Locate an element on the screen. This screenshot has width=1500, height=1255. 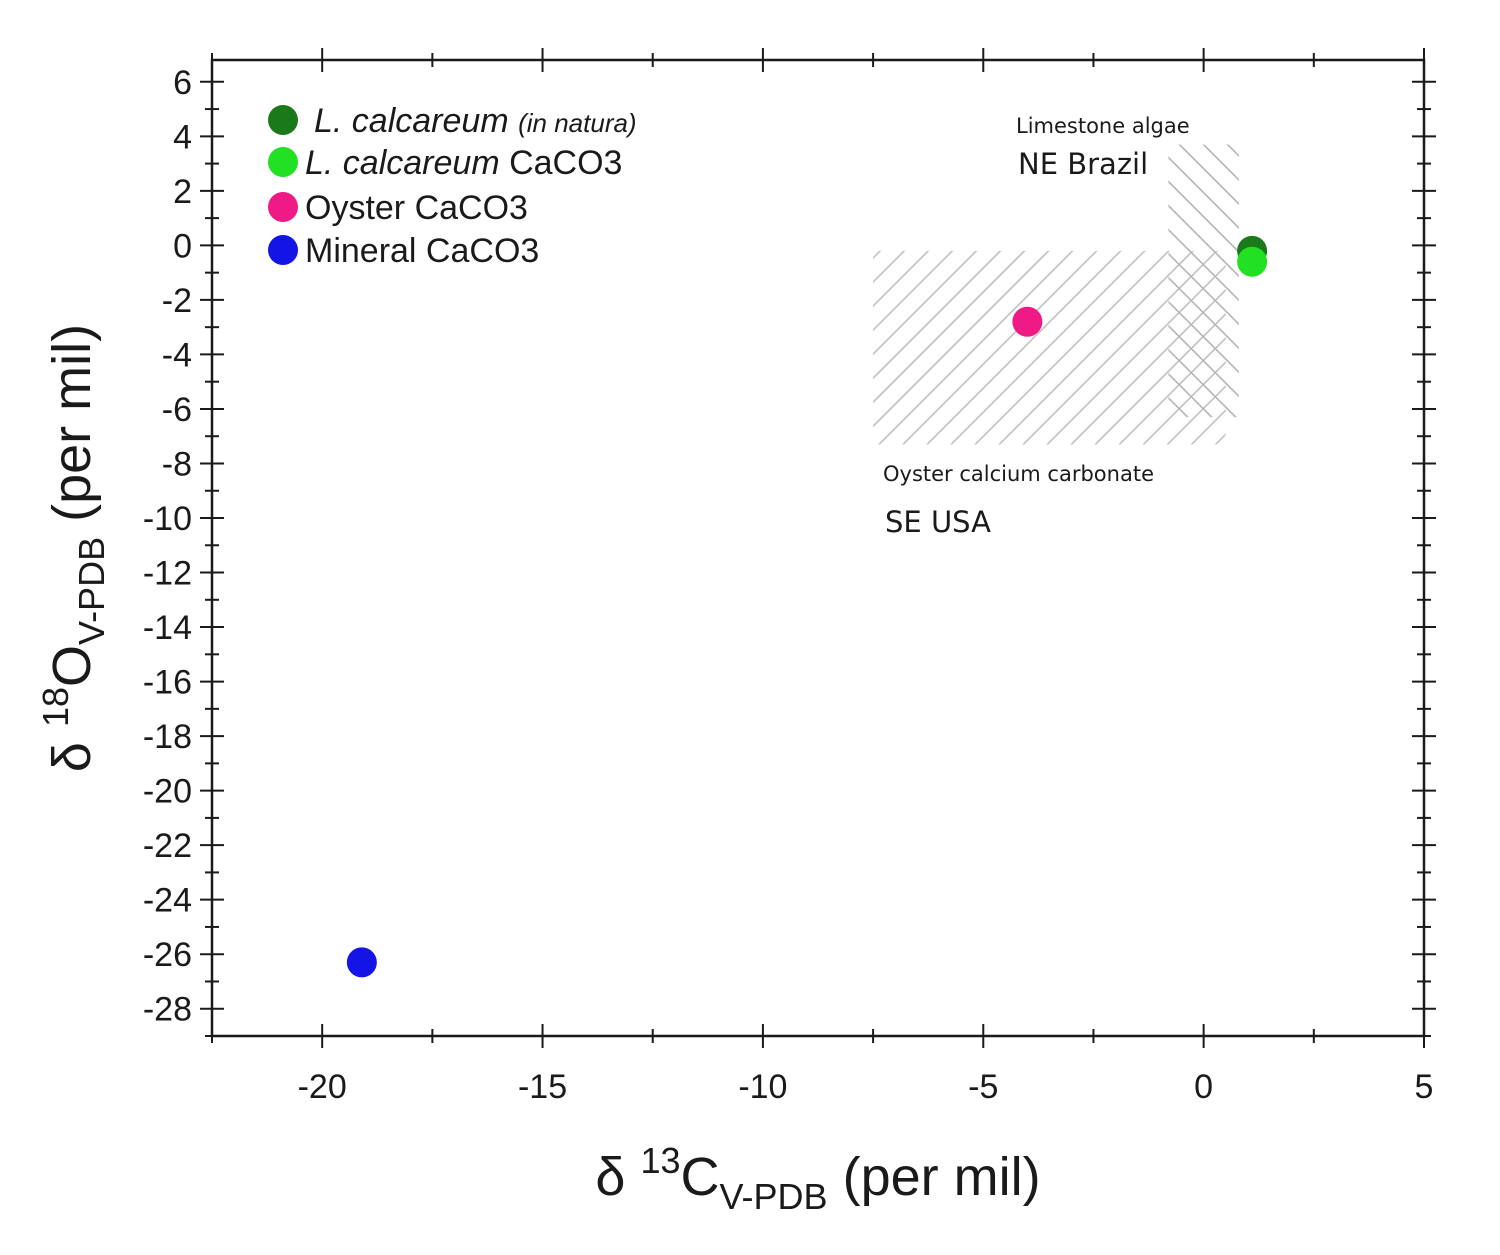
y-tick-label: -26 is located at coordinates (167, 955).